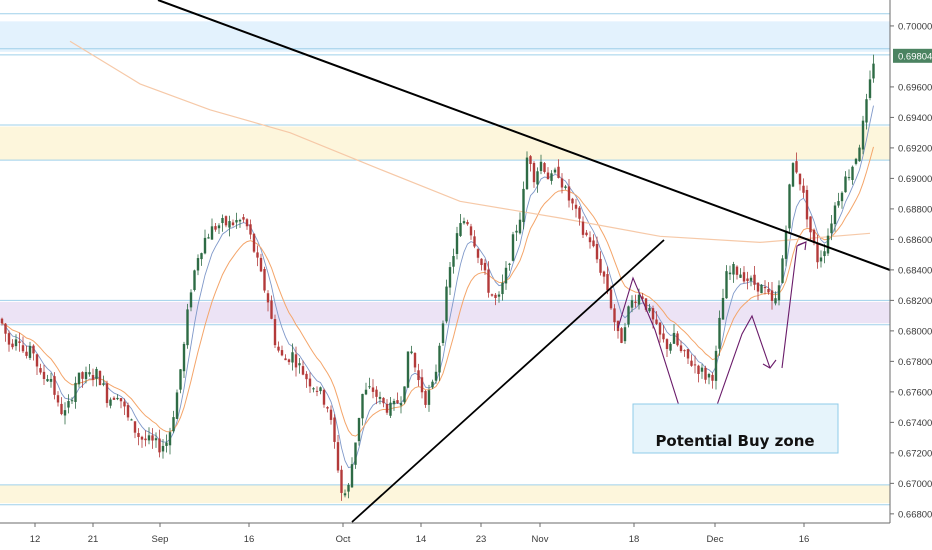  I want to click on buy-zone-label: Potential Buy zone, so click(734, 441).